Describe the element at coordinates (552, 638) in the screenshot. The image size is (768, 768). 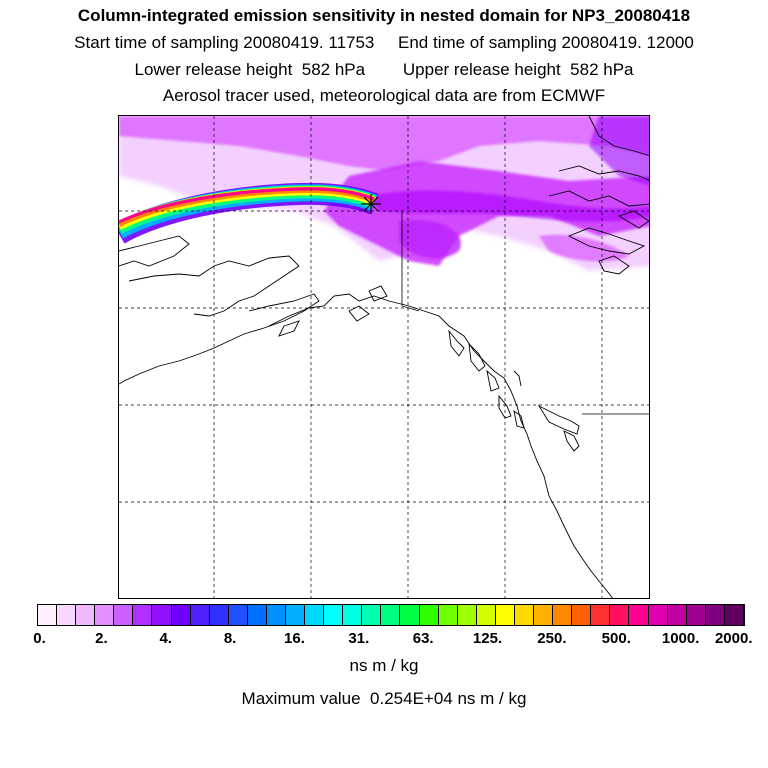
I see `colorbar-tick-label: 250.` at that location.